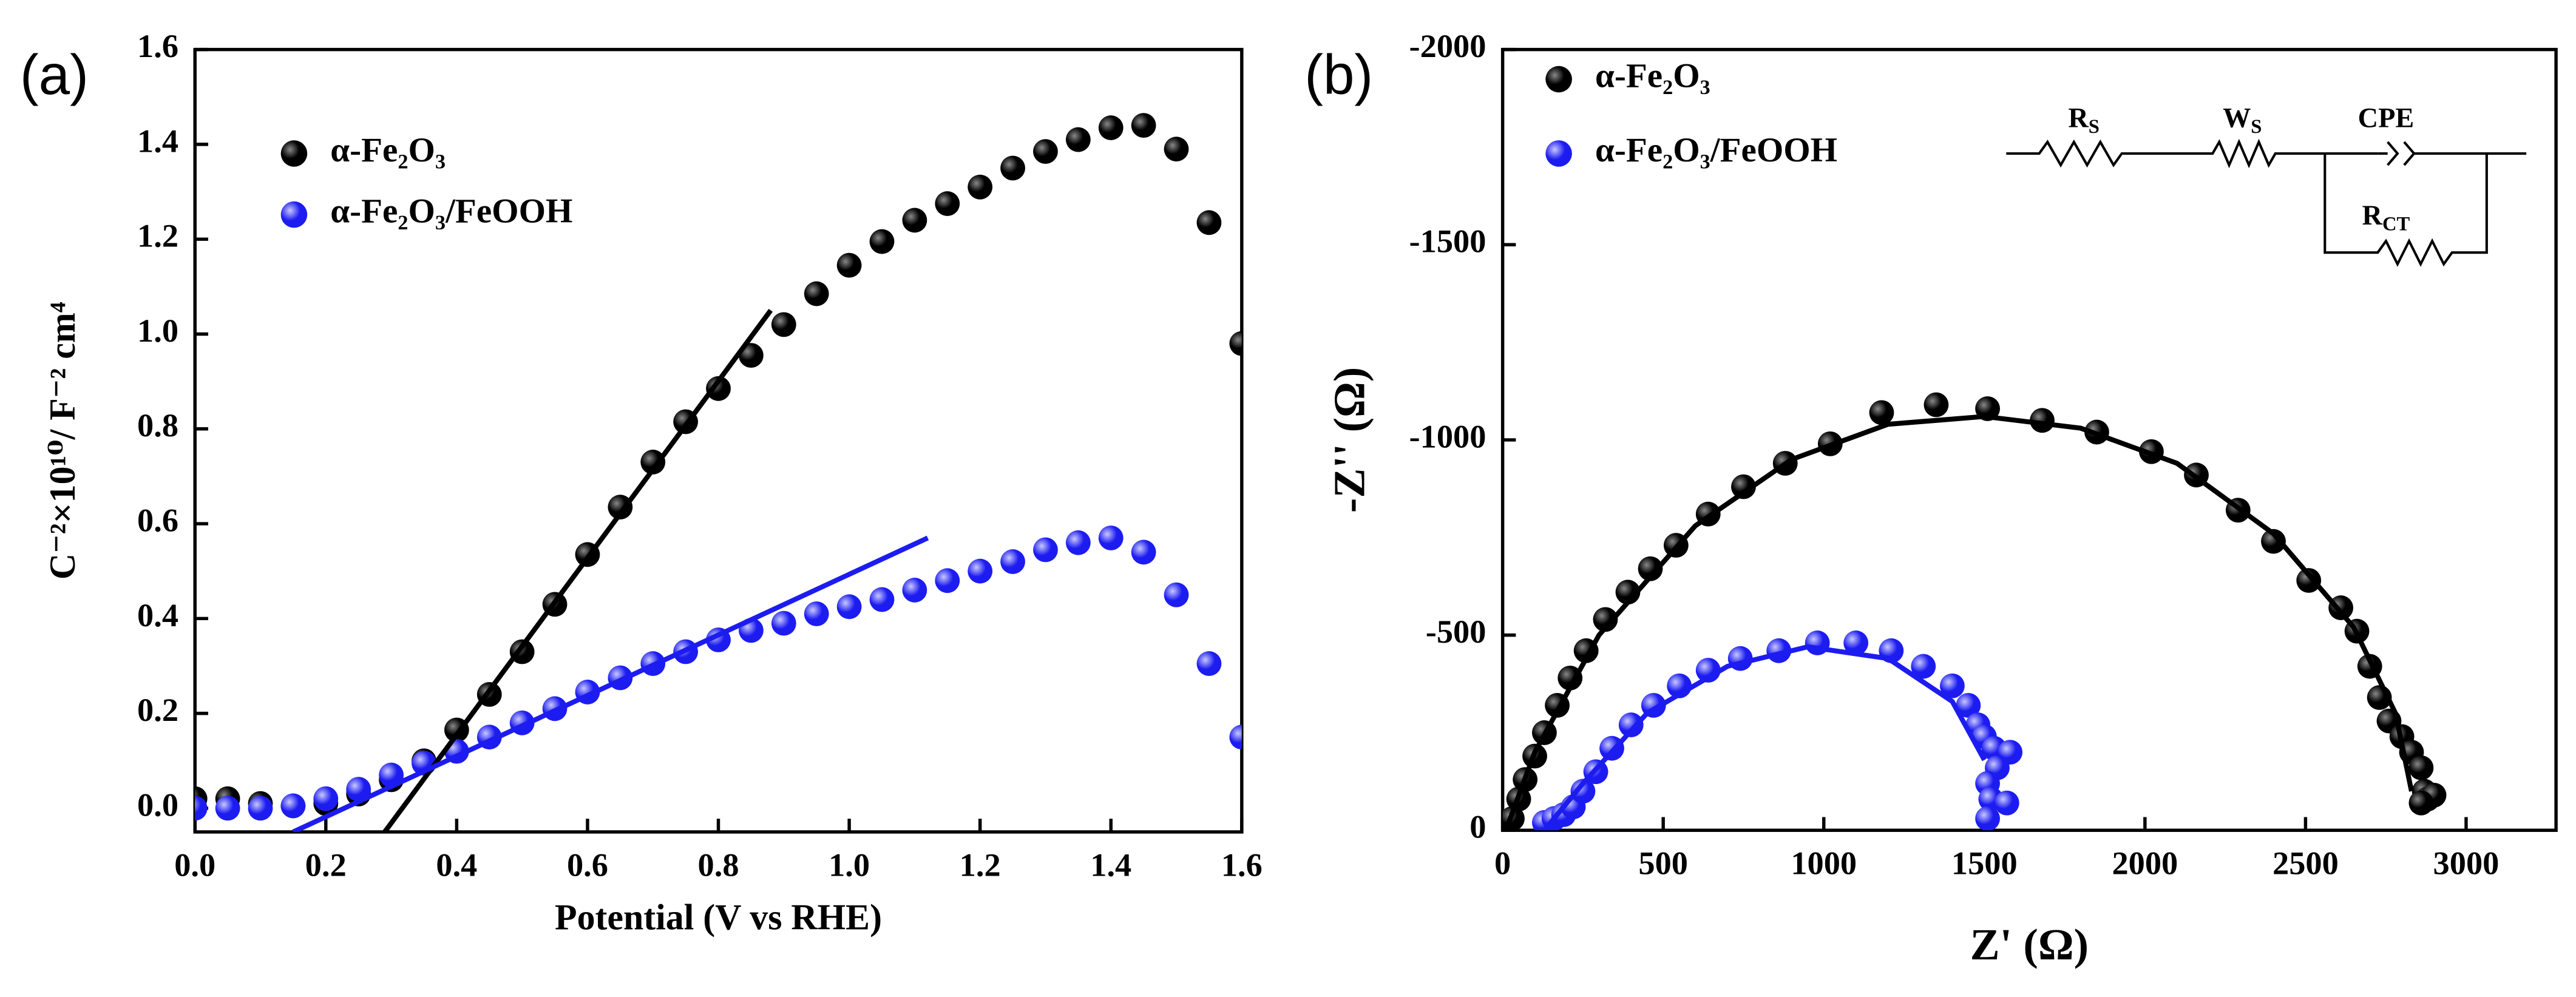 Image resolution: width=2576 pixels, height=997 pixels. Describe the element at coordinates (62, 441) in the screenshot. I see `y-axis-title: C⁻²×10¹⁰/ F⁻² cm⁴` at that location.